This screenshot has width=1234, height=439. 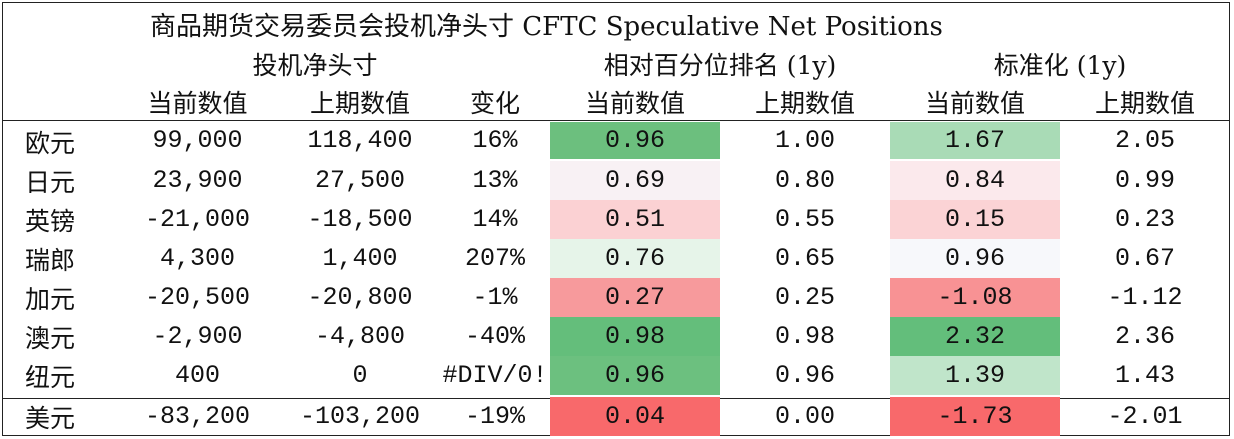 What do you see at coordinates (1144, 140) in the screenshot?
I see `table-cell: 2.05` at bounding box center [1144, 140].